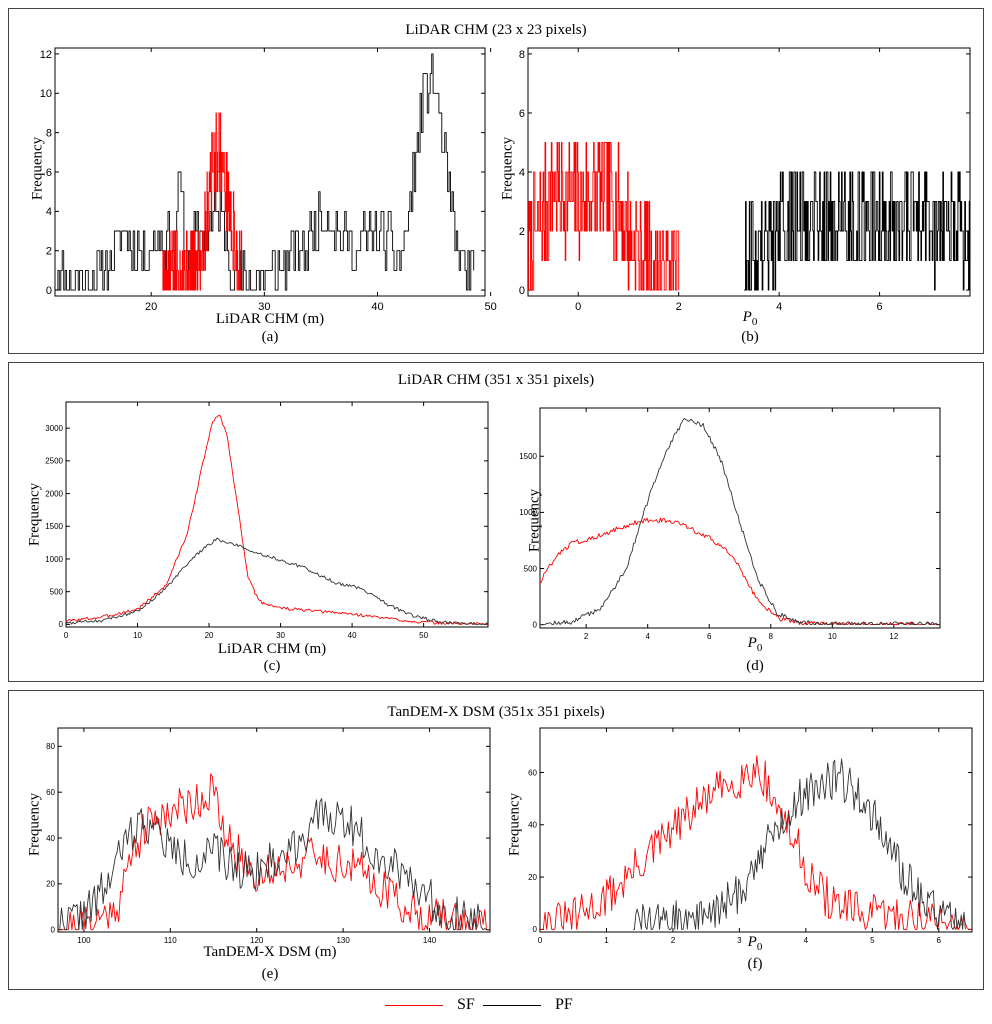  What do you see at coordinates (755, 666) in the screenshot?
I see `chart-d-label: (d)` at bounding box center [755, 666].